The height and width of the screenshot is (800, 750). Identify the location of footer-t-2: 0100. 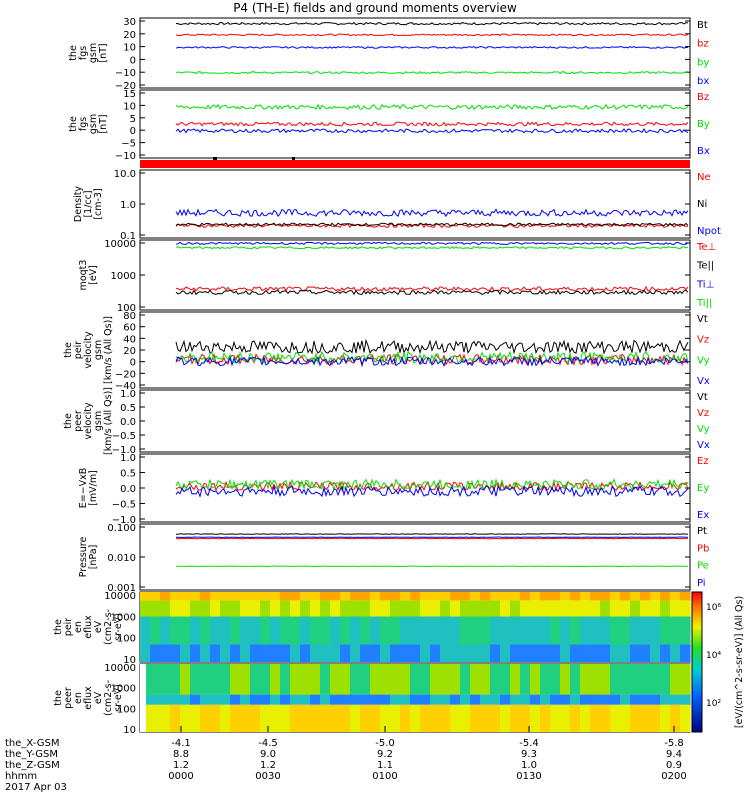
(385, 776).